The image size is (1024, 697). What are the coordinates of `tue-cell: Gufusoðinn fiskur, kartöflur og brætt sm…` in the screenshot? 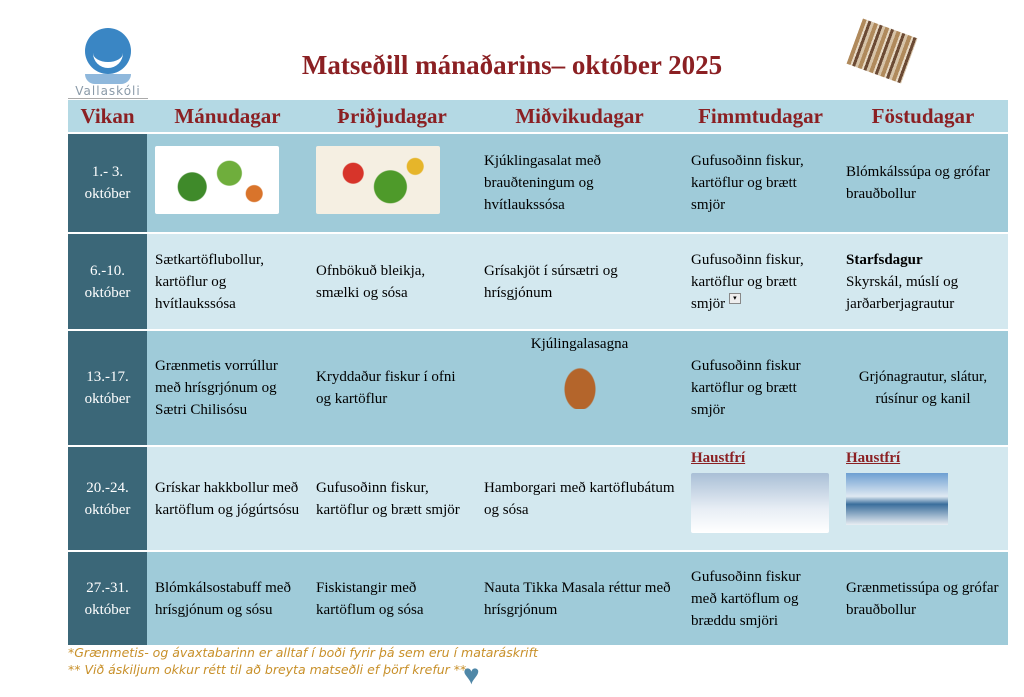 It's located at (392, 499).